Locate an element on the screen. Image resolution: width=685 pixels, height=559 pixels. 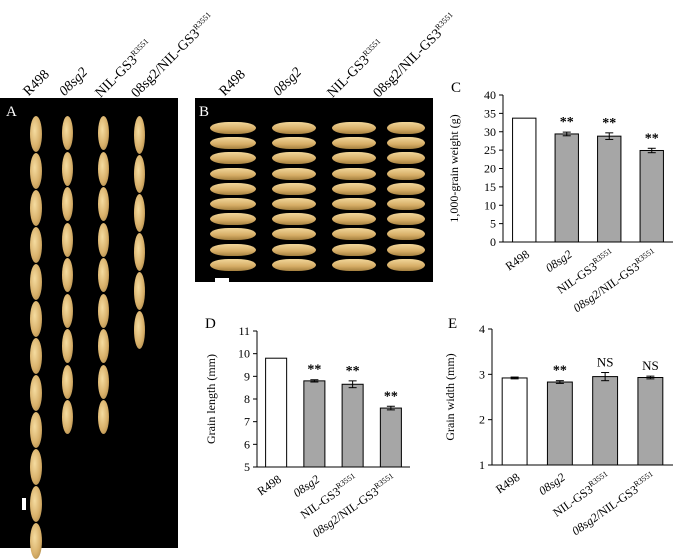
y-tick-label: 6 is located at coordinates (247, 444).